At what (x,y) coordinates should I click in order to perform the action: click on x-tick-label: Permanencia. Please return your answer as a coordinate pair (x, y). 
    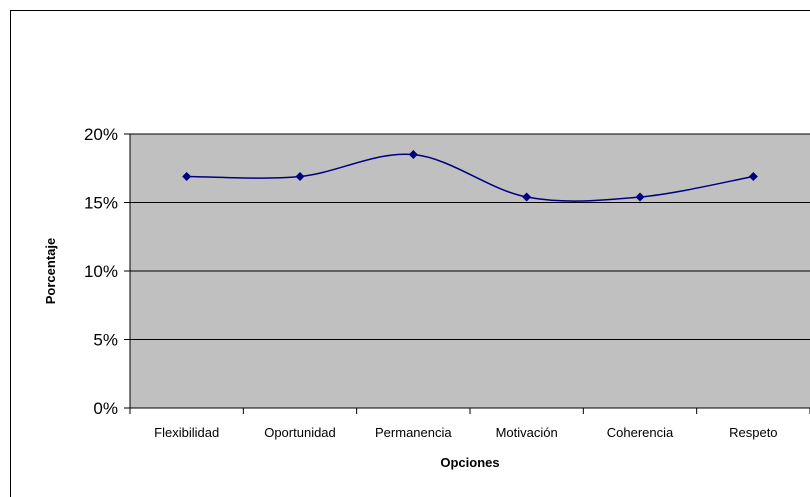
    Looking at the image, I should click on (413, 432).